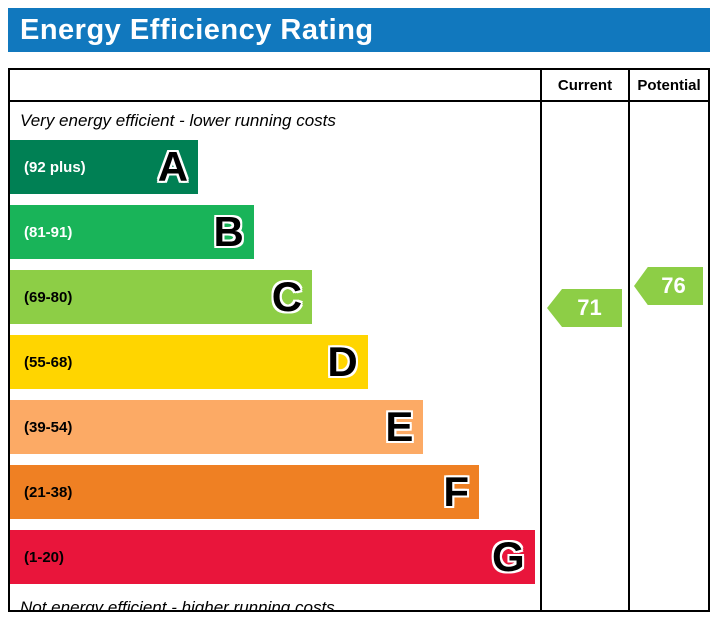 This screenshot has width=718, height=620. What do you see at coordinates (584, 356) in the screenshot?
I see `current-column: 71` at bounding box center [584, 356].